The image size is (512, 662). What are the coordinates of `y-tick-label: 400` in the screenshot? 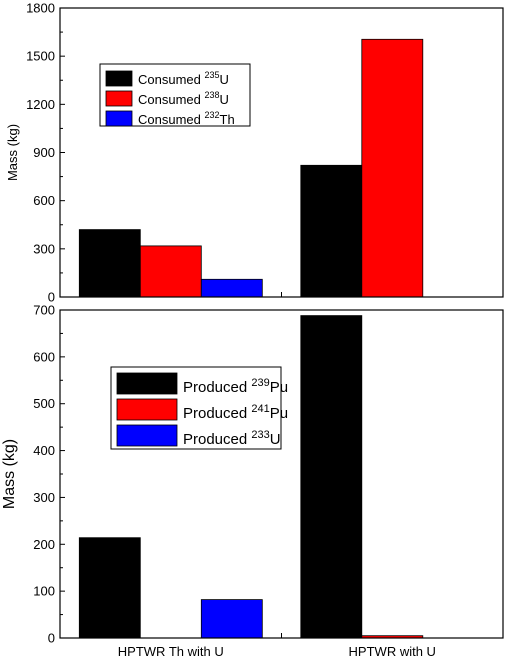 It's located at (44, 450).